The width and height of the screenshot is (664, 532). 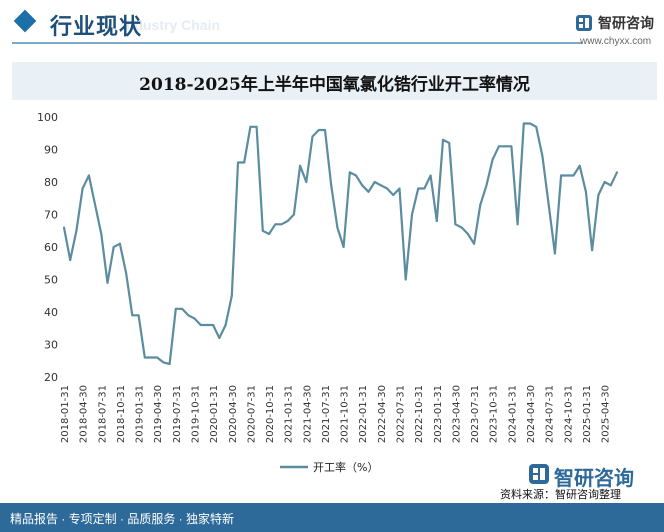 What do you see at coordinates (51, 247) in the screenshot?
I see `y-tick-label: 60` at bounding box center [51, 247].